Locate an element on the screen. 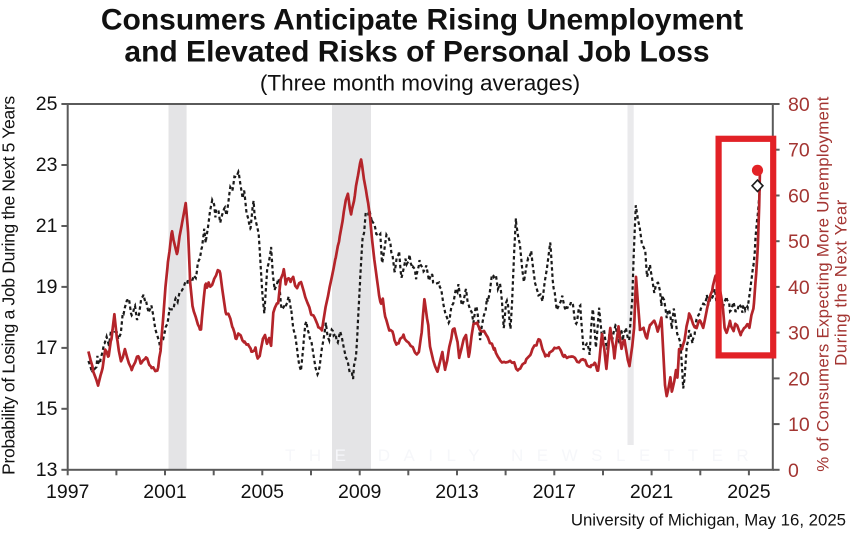 This screenshot has width=864, height=537. svg-text: 0 is located at coordinates (793, 471).